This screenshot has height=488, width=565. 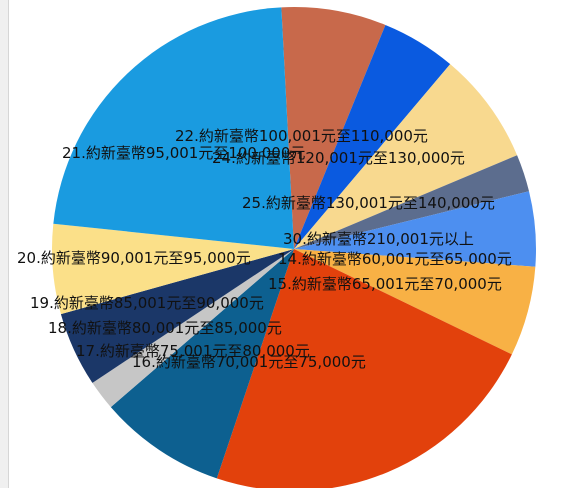 I want to click on slice-label: 21.約新臺幣95,001元至100,000元, so click(x=183, y=153).